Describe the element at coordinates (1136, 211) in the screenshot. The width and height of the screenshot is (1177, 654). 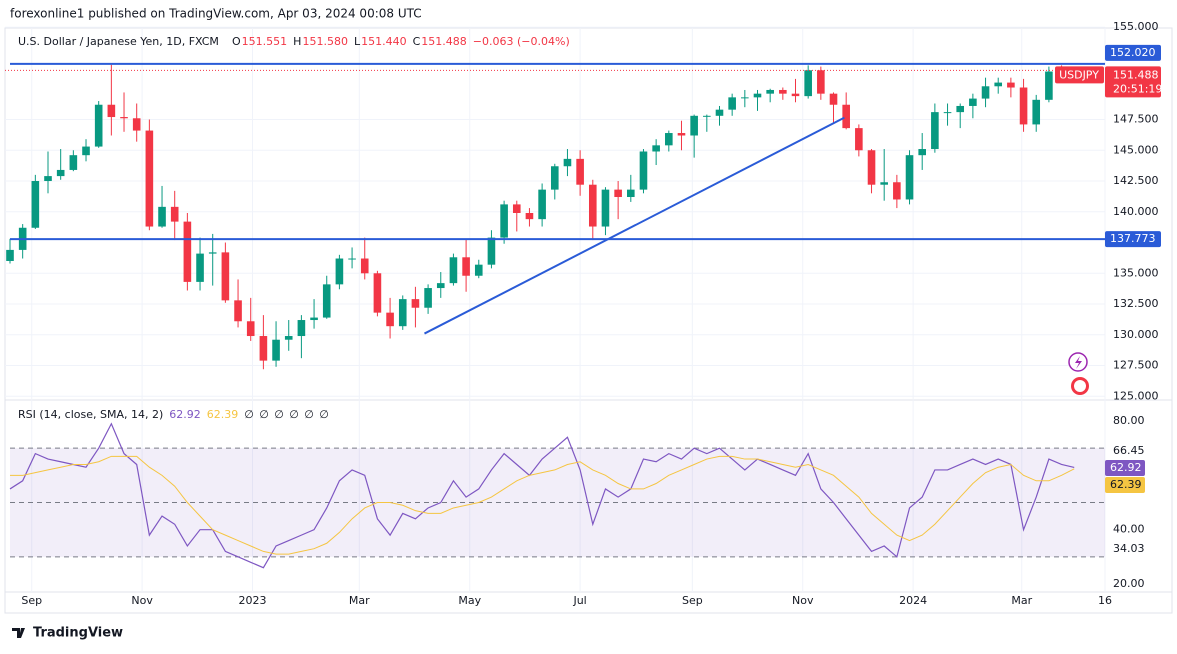
I see `y-tick-label: 140.000` at that location.